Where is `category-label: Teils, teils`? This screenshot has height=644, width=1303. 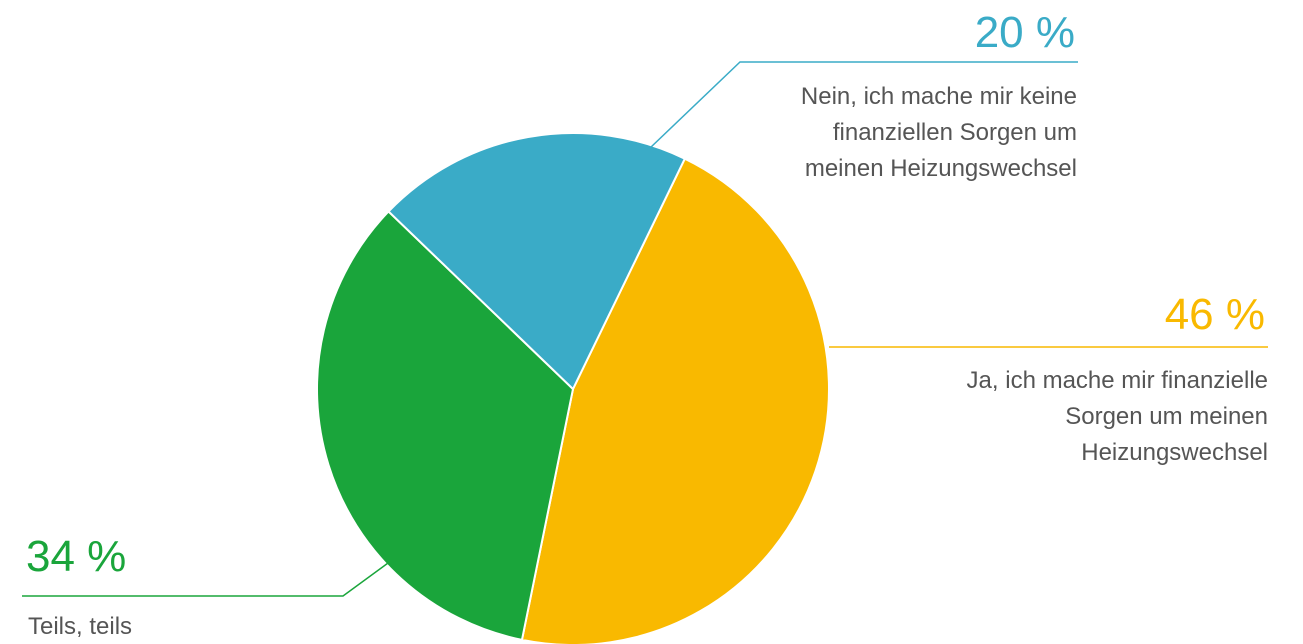
category-label: Teils, teils is located at coordinates (80, 626).